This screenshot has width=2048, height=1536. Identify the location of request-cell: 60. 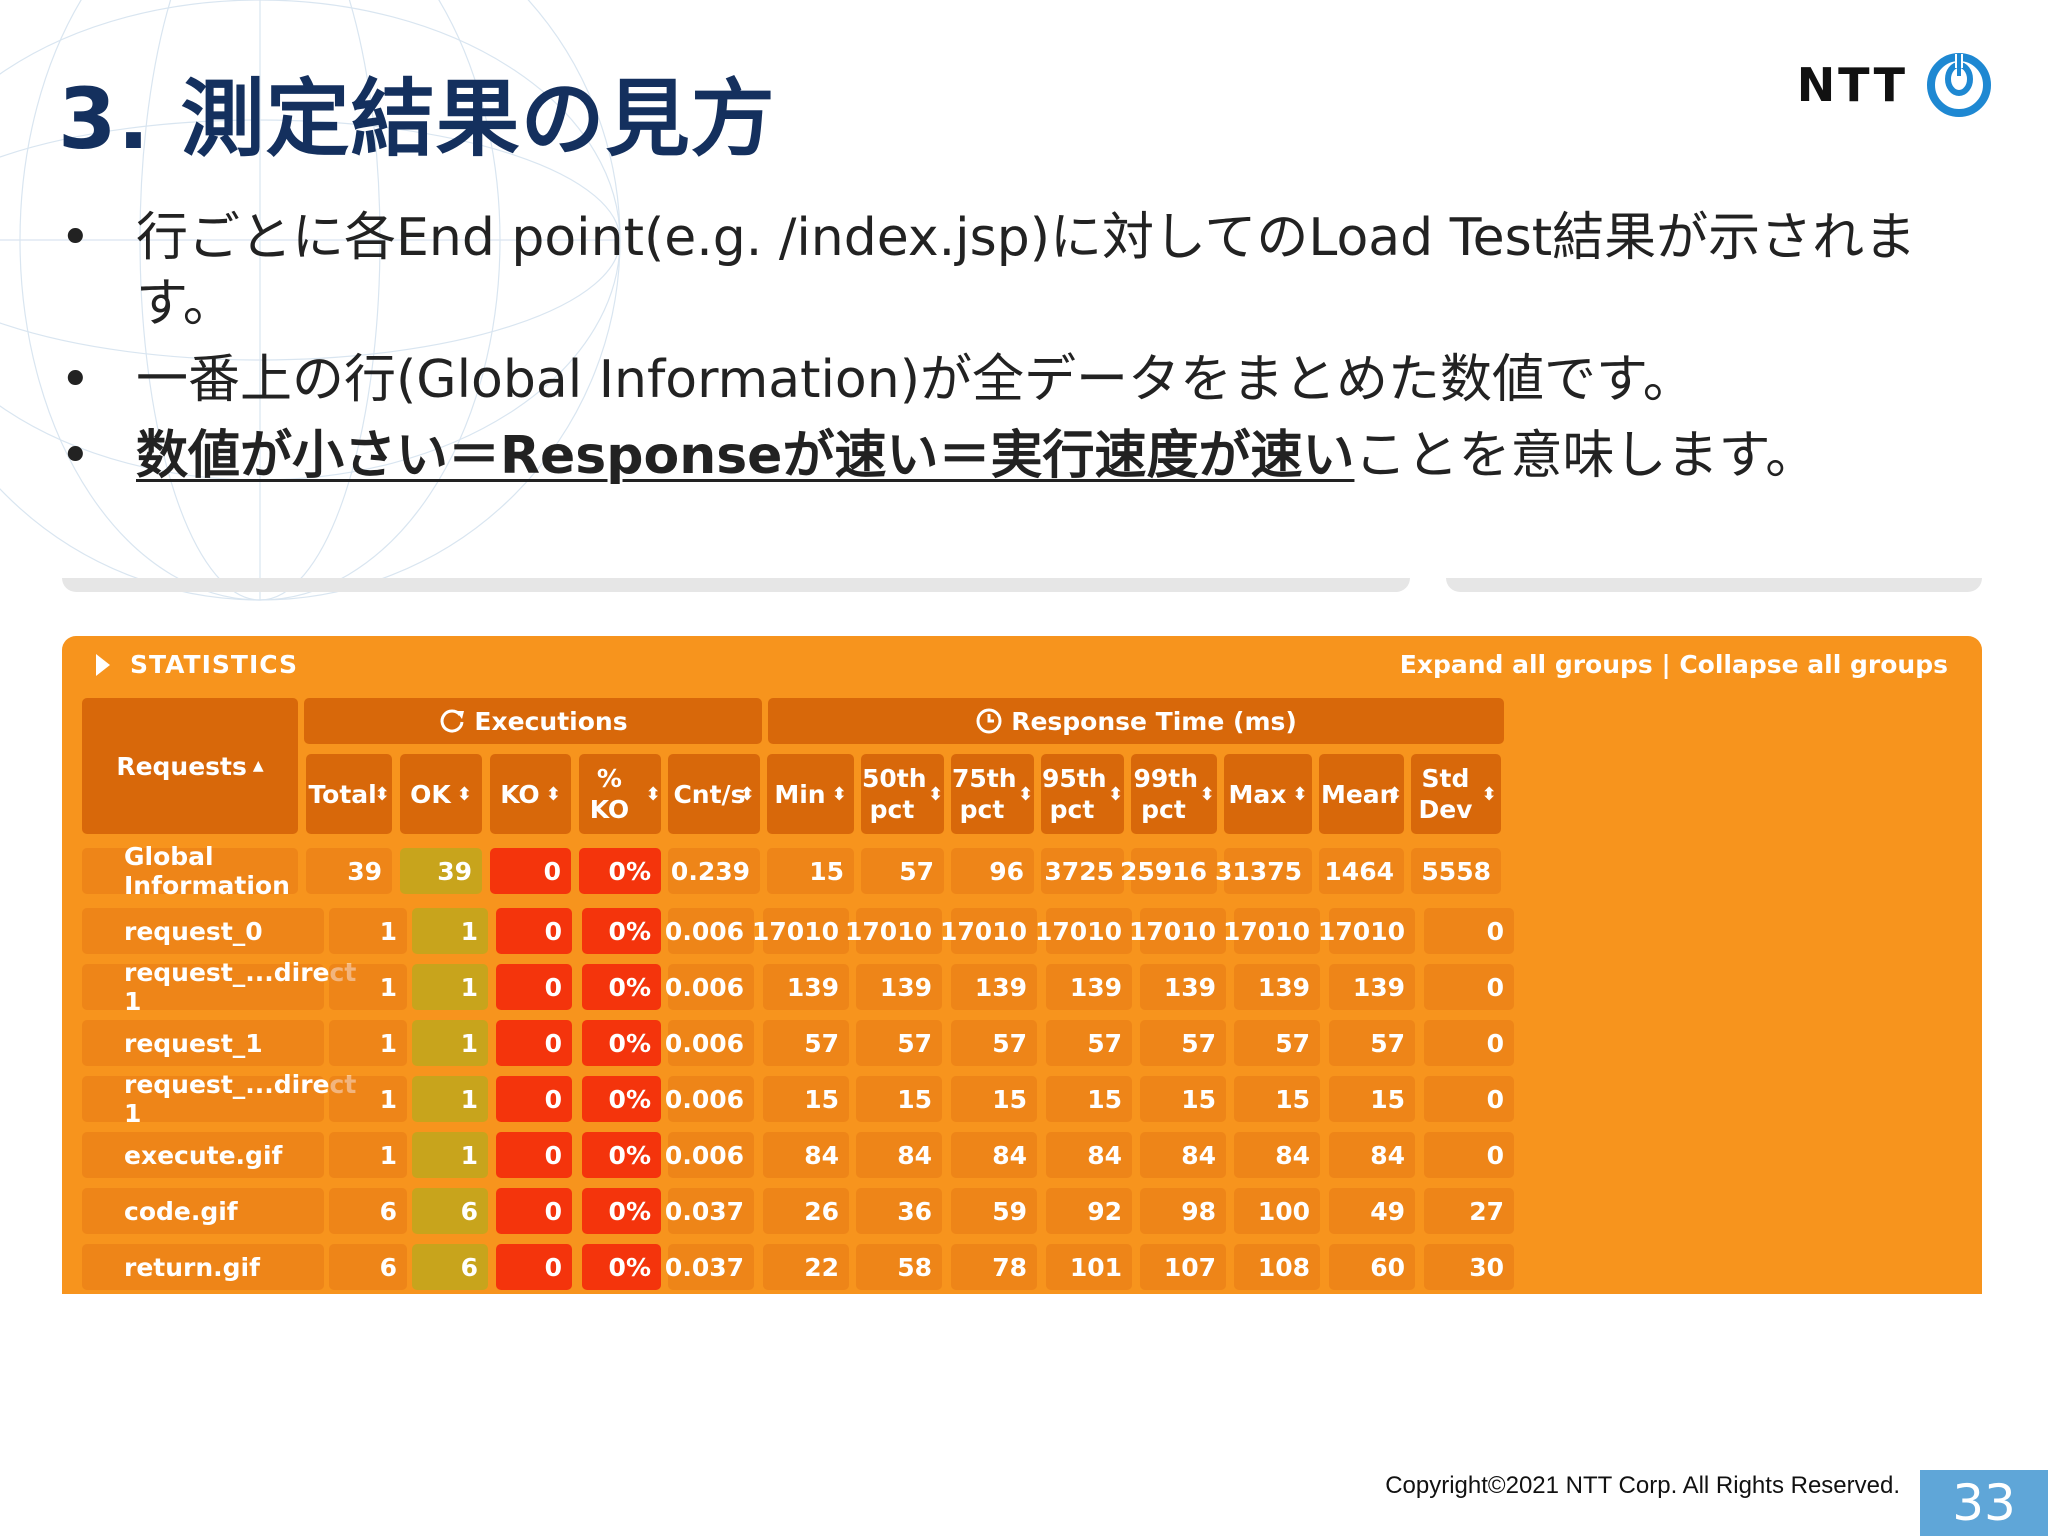
(1372, 1267).